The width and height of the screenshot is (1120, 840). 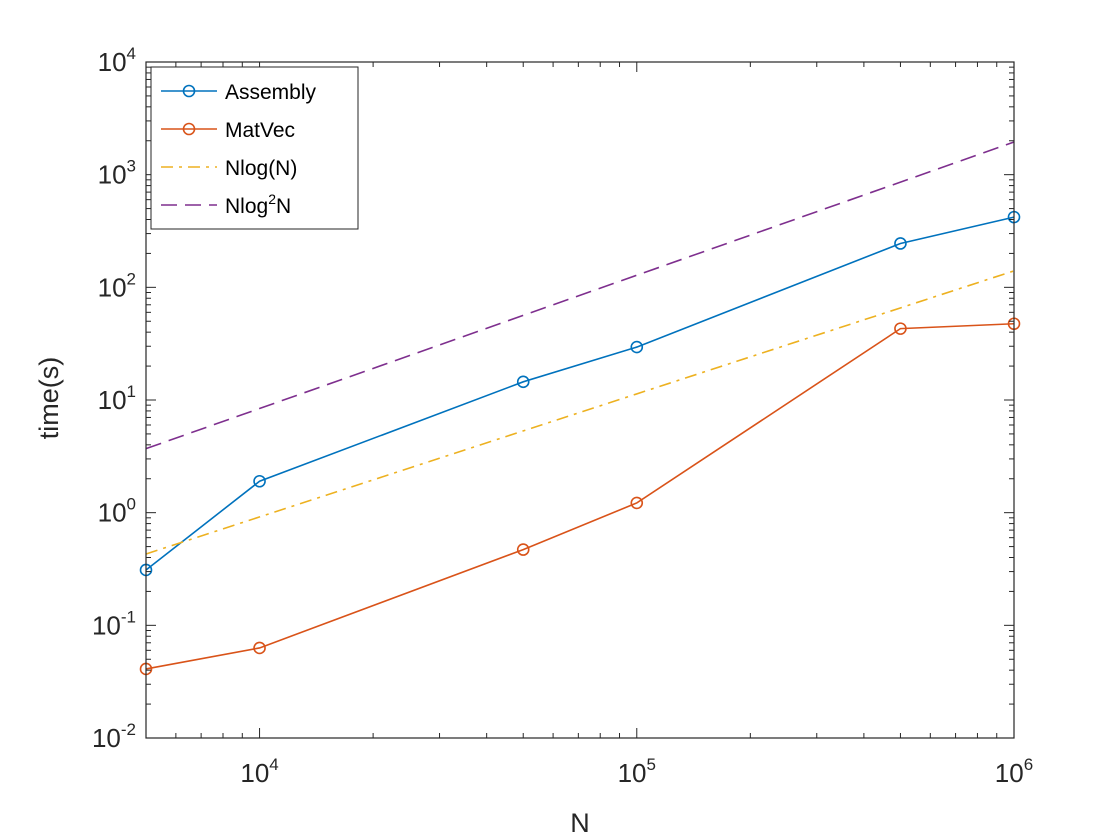 What do you see at coordinates (131, 391) in the screenshot?
I see `y-tick-label-exponent: 1` at bounding box center [131, 391].